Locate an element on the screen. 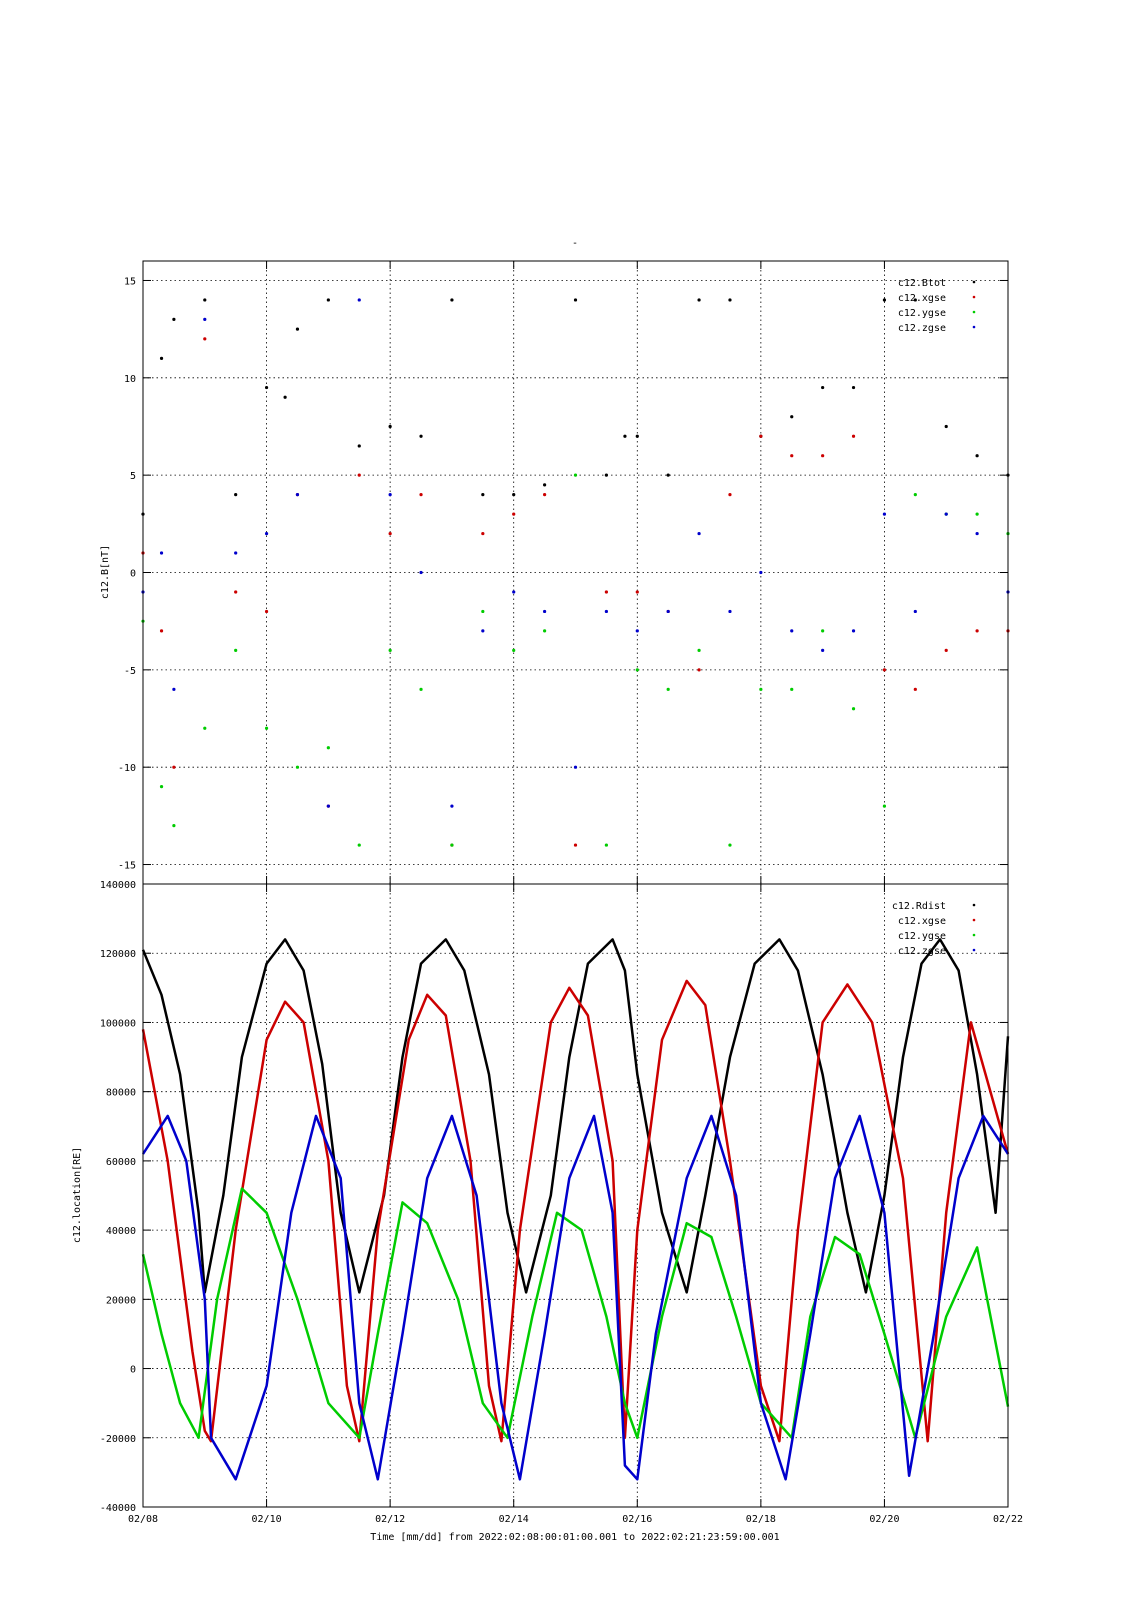 This screenshot has height=1600, width=1131. y-tick-label: 80000 is located at coordinates (121, 1093).